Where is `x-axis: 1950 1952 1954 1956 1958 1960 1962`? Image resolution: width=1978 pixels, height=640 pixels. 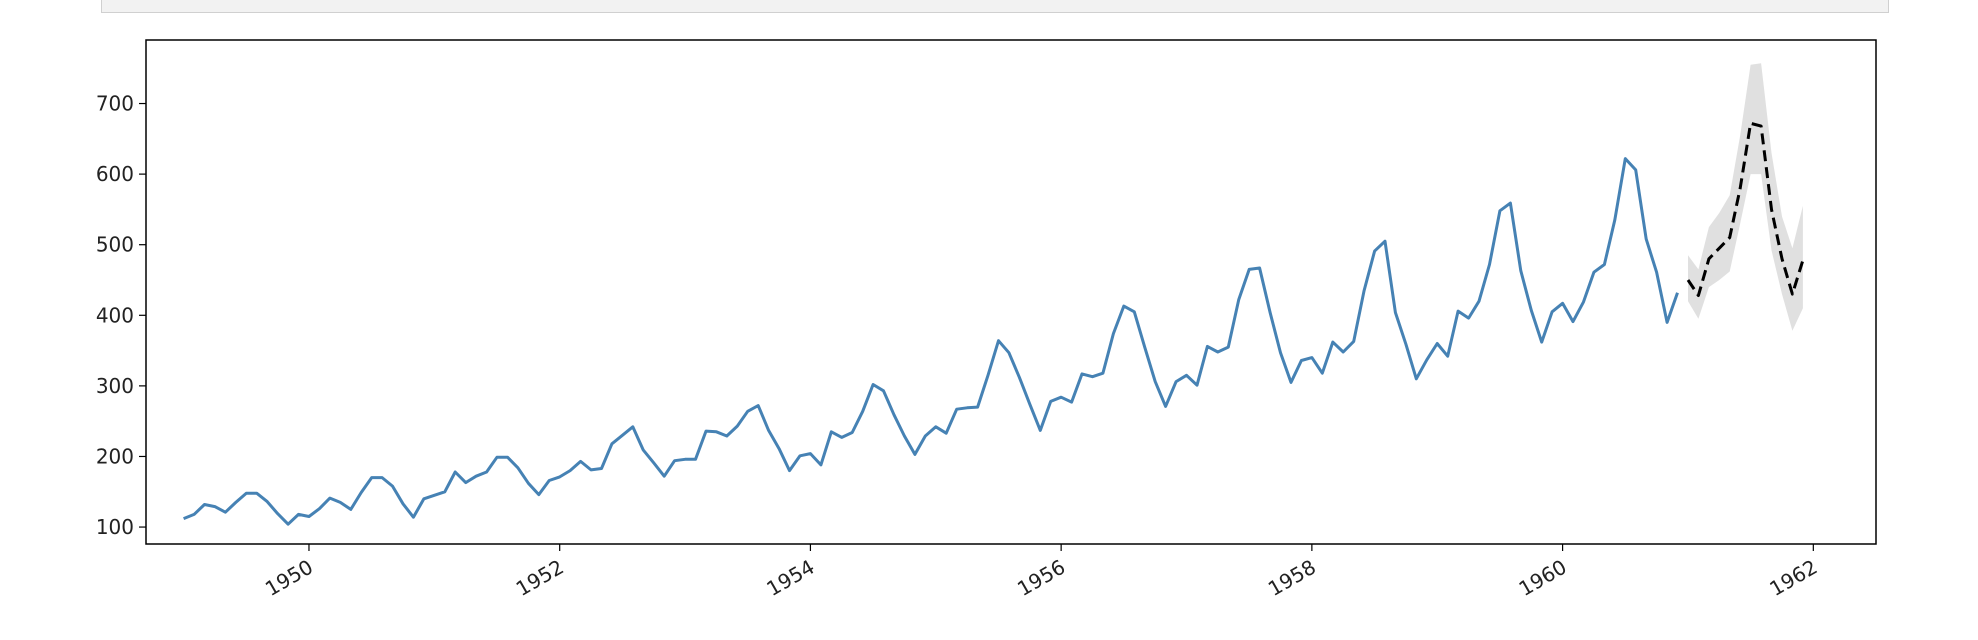
x-axis: 1950 1952 1954 1956 1958 1960 1962 is located at coordinates (1041, 572).